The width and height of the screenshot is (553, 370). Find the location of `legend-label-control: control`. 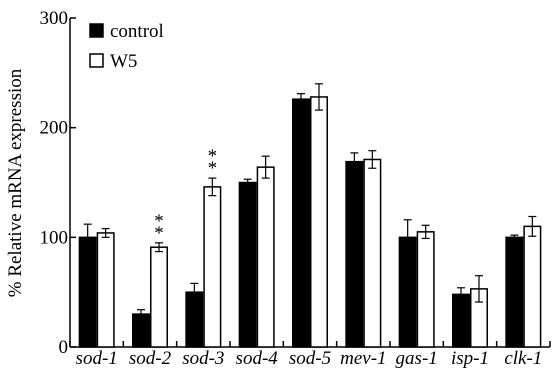

legend-label-control: control is located at coordinates (137, 31).